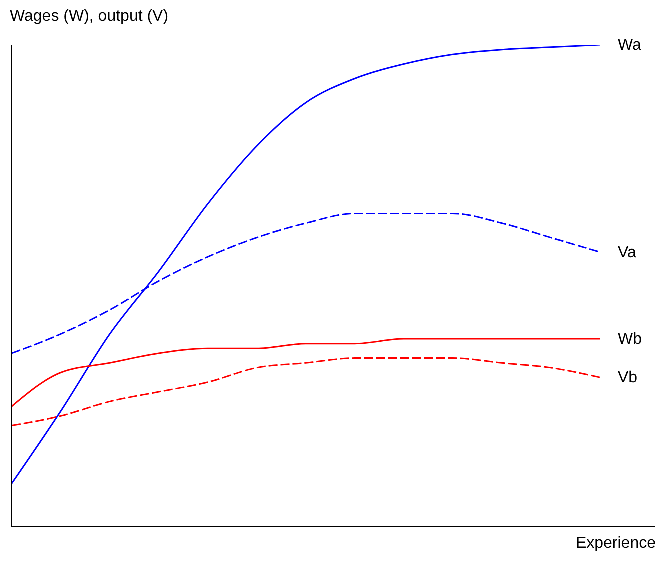  Describe the element at coordinates (627, 253) in the screenshot. I see `series-label: Va` at that location.